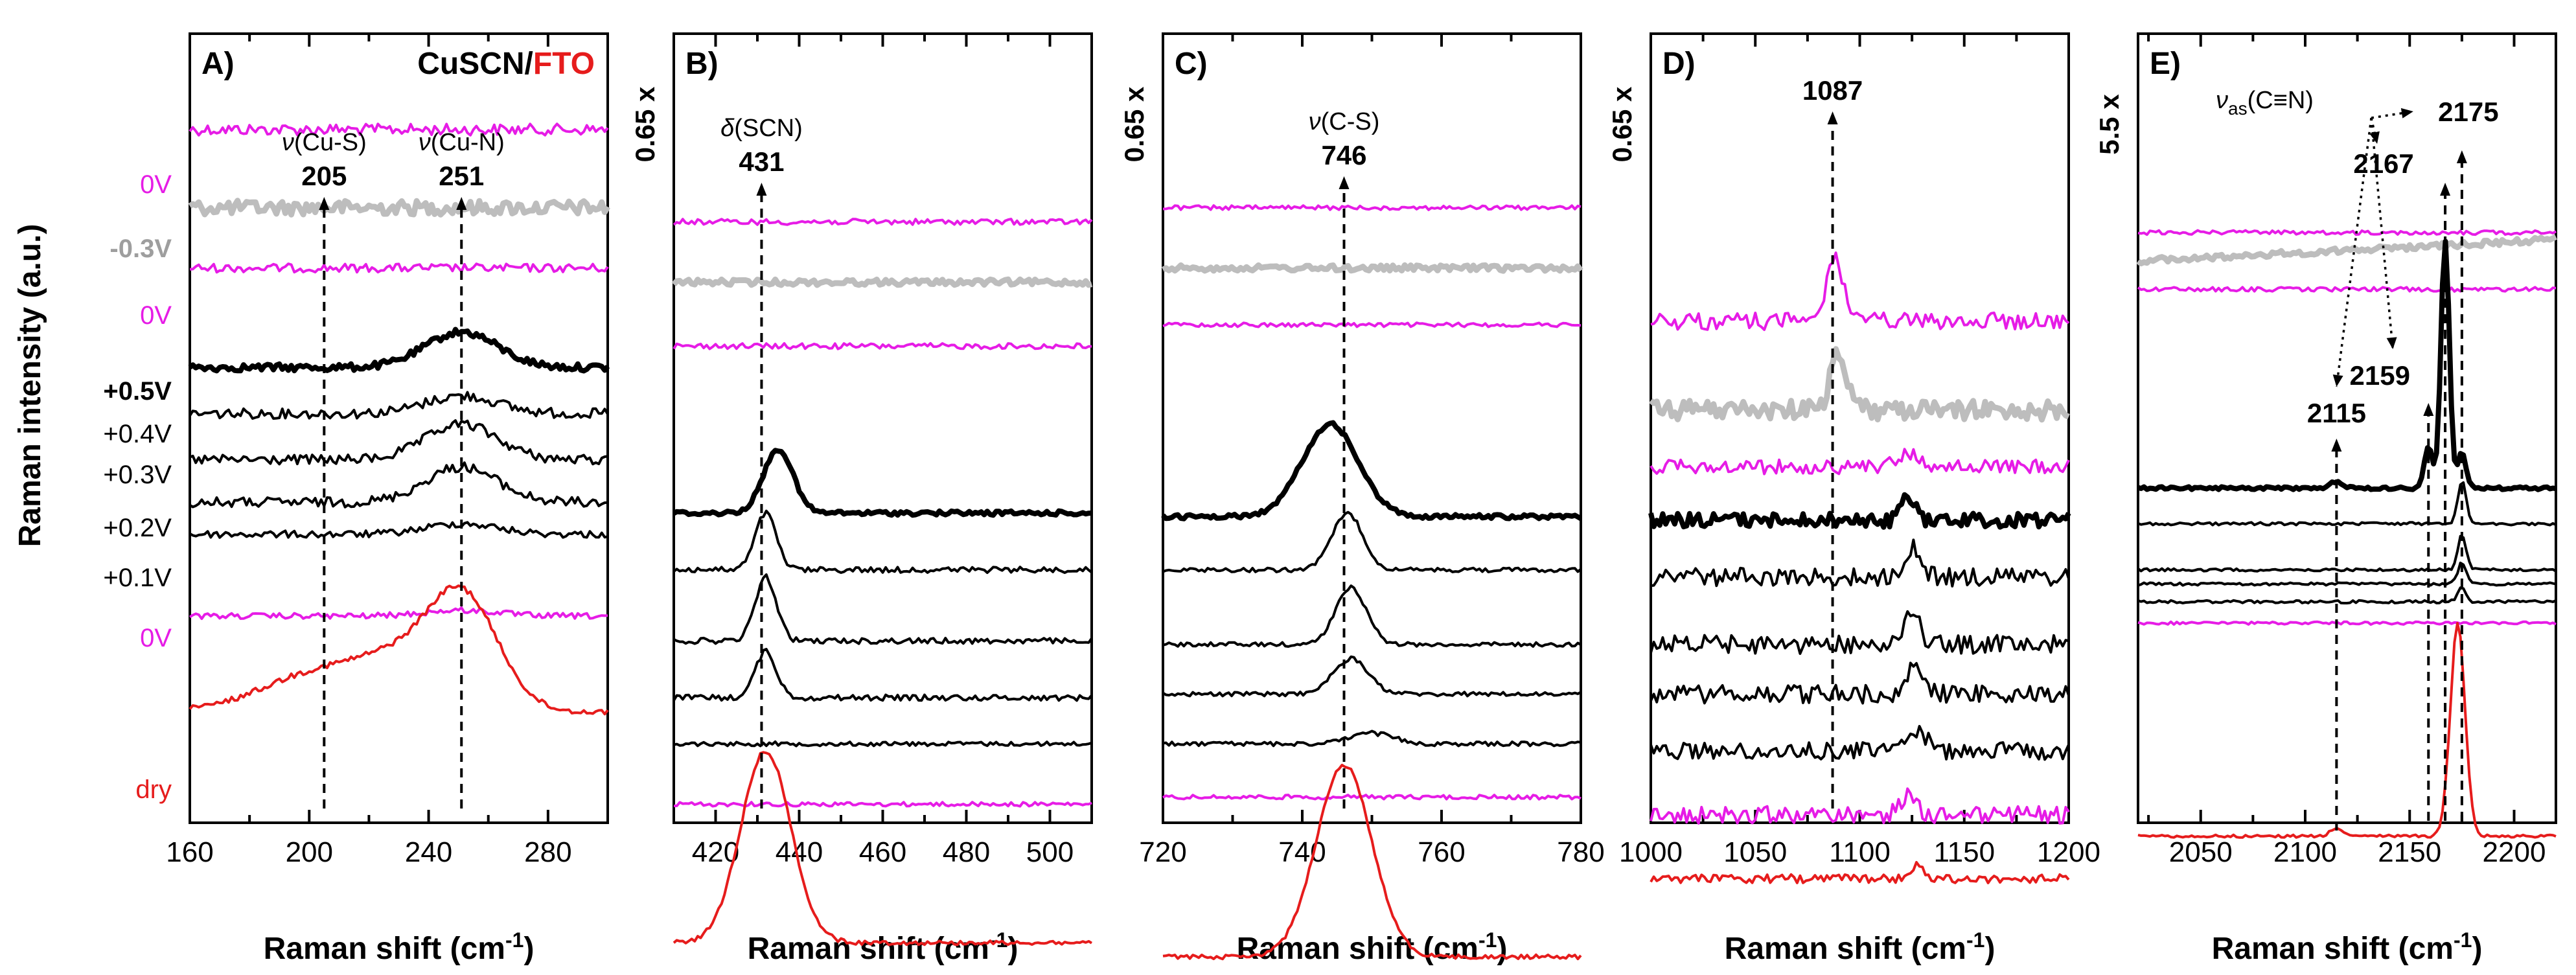 Image resolution: width=2576 pixels, height=975 pixels. What do you see at coordinates (2383, 163) in the screenshot?
I see `peak-position-label: 2167` at bounding box center [2383, 163].